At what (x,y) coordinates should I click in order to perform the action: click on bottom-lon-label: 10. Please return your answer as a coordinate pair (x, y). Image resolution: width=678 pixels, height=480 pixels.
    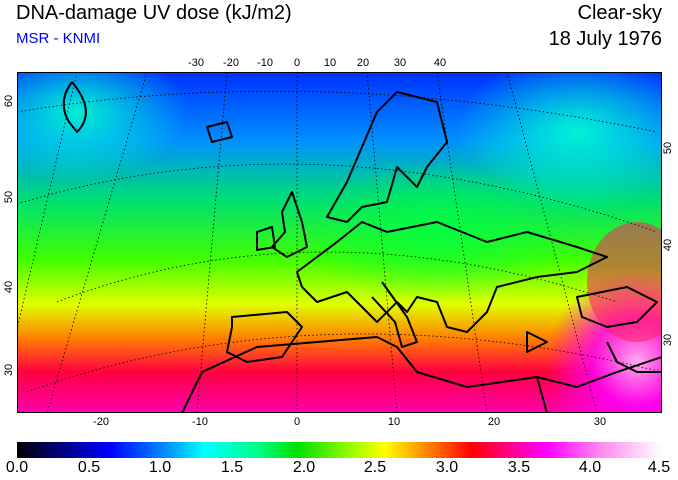
    Looking at the image, I should click on (394, 422).